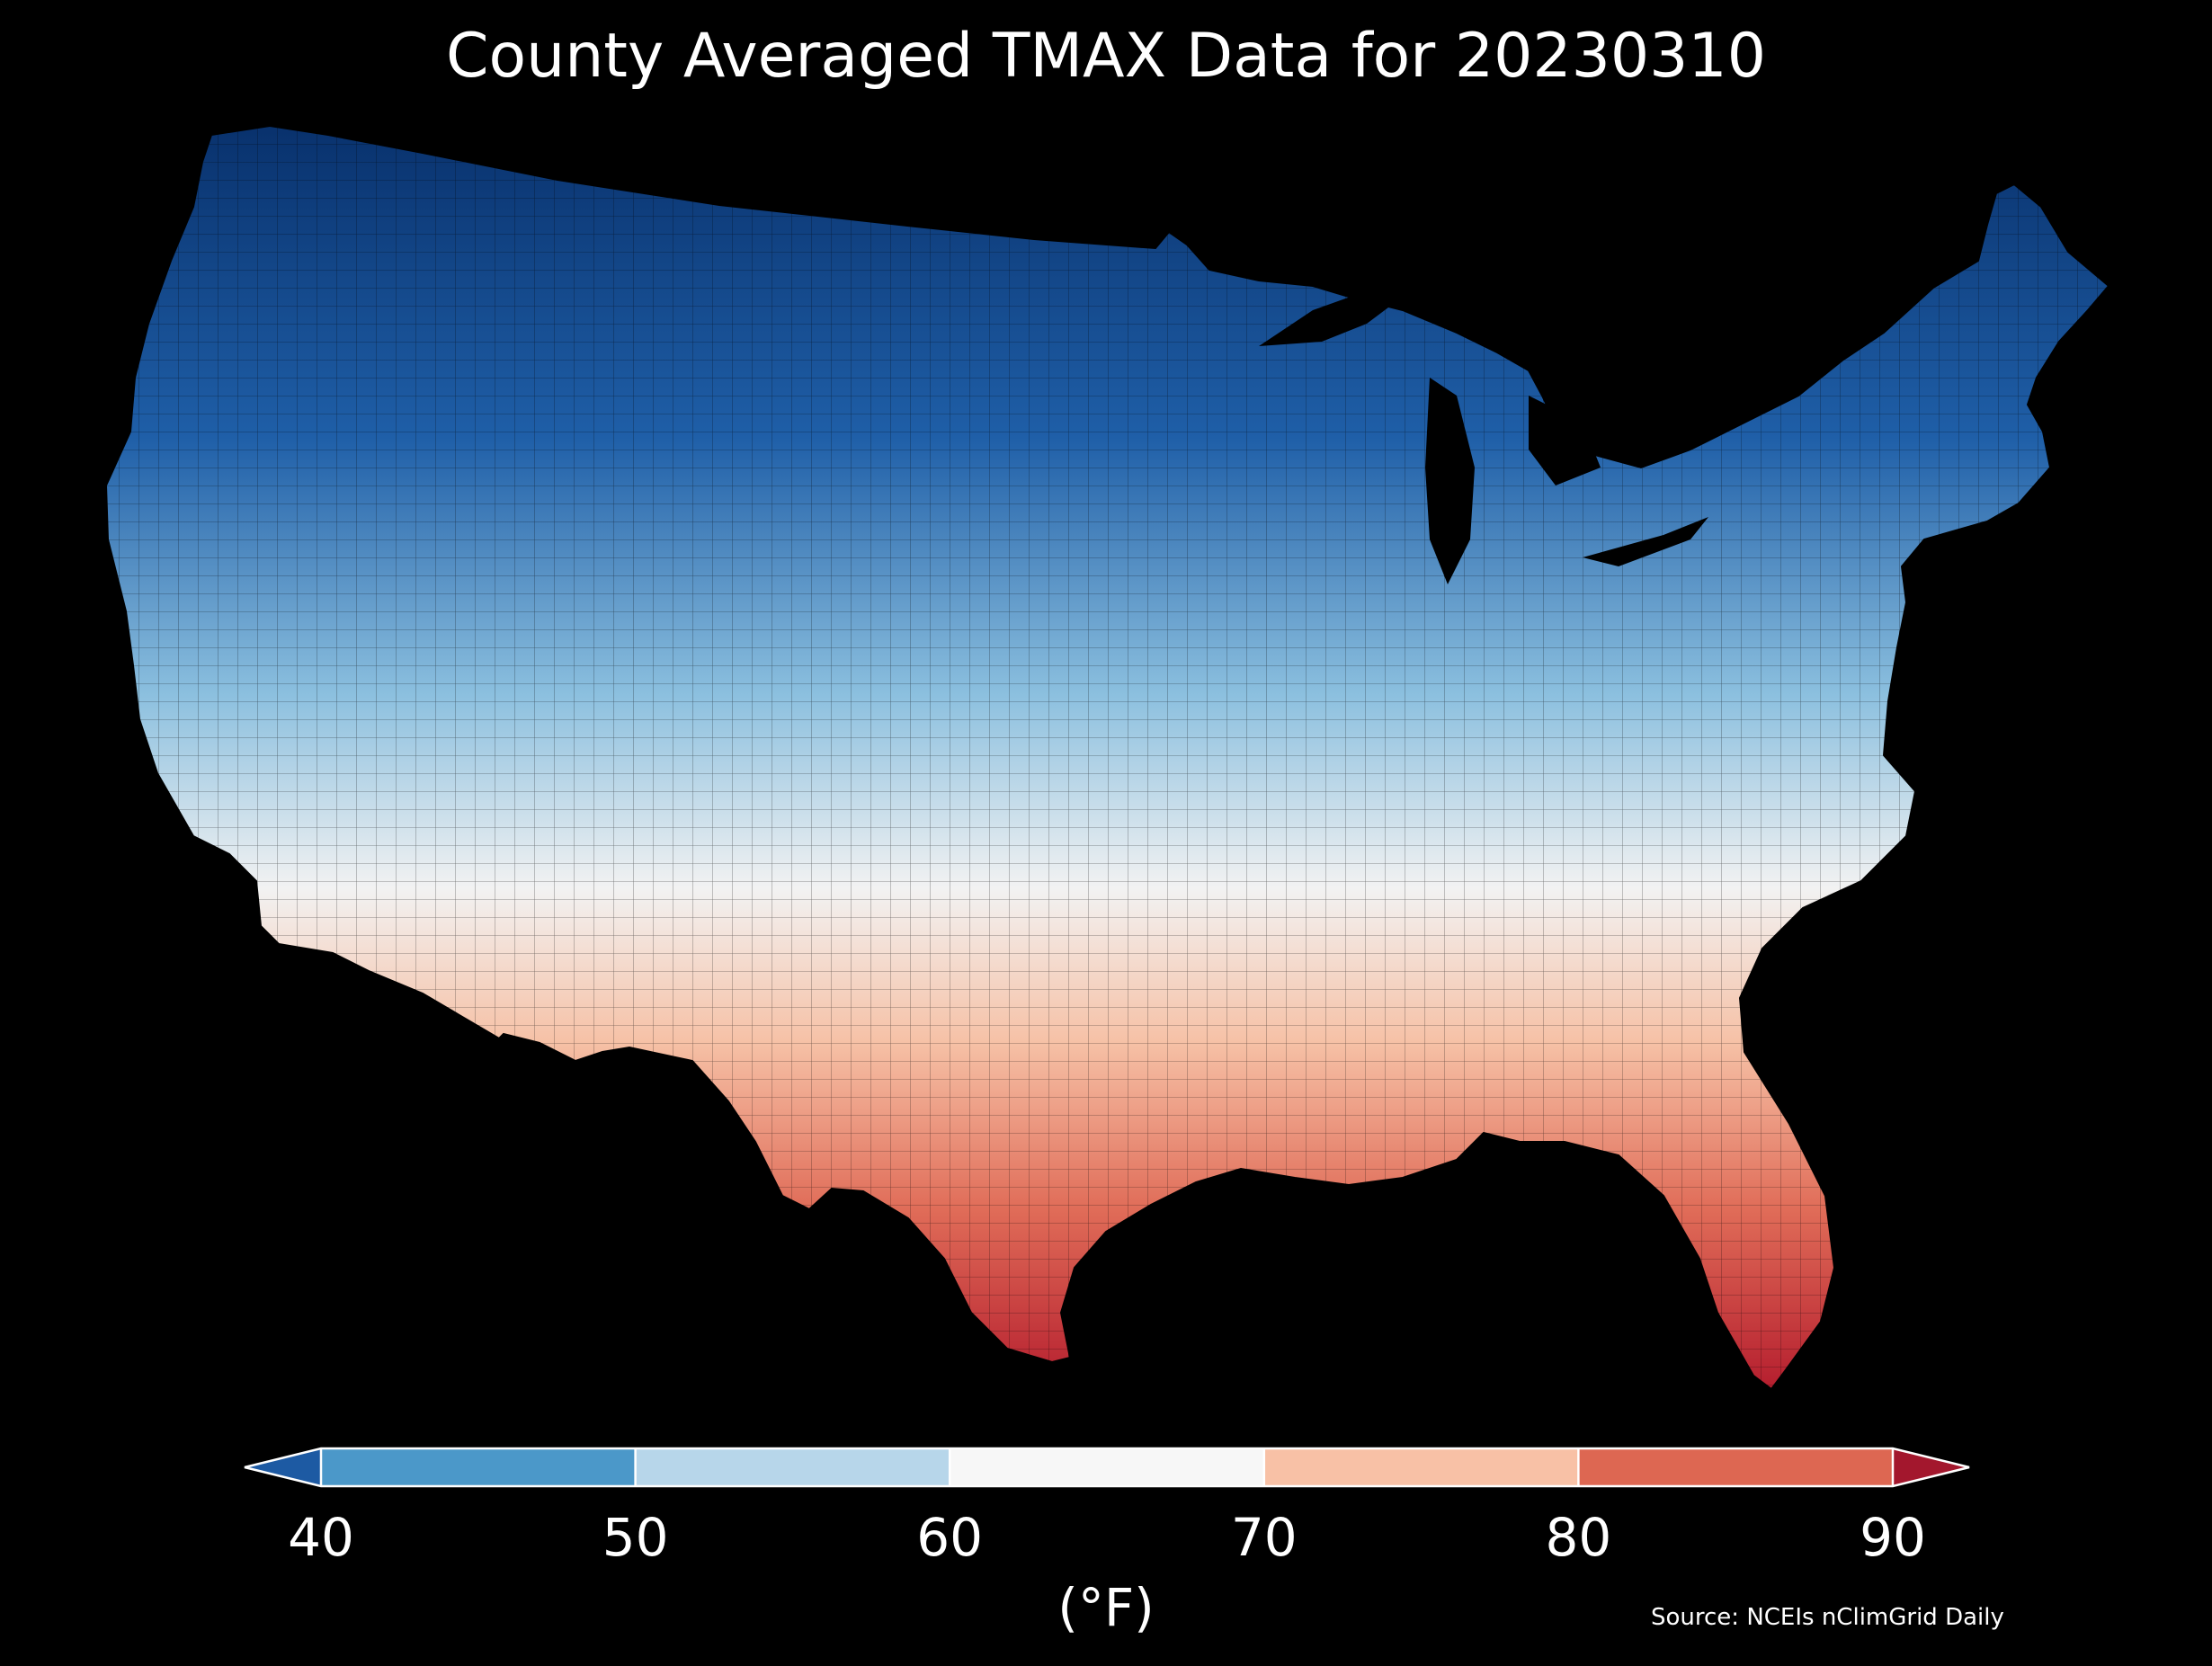 The width and height of the screenshot is (2212, 1666). Describe the element at coordinates (1450, 481) in the screenshot. I see `lake-michigan` at that location.